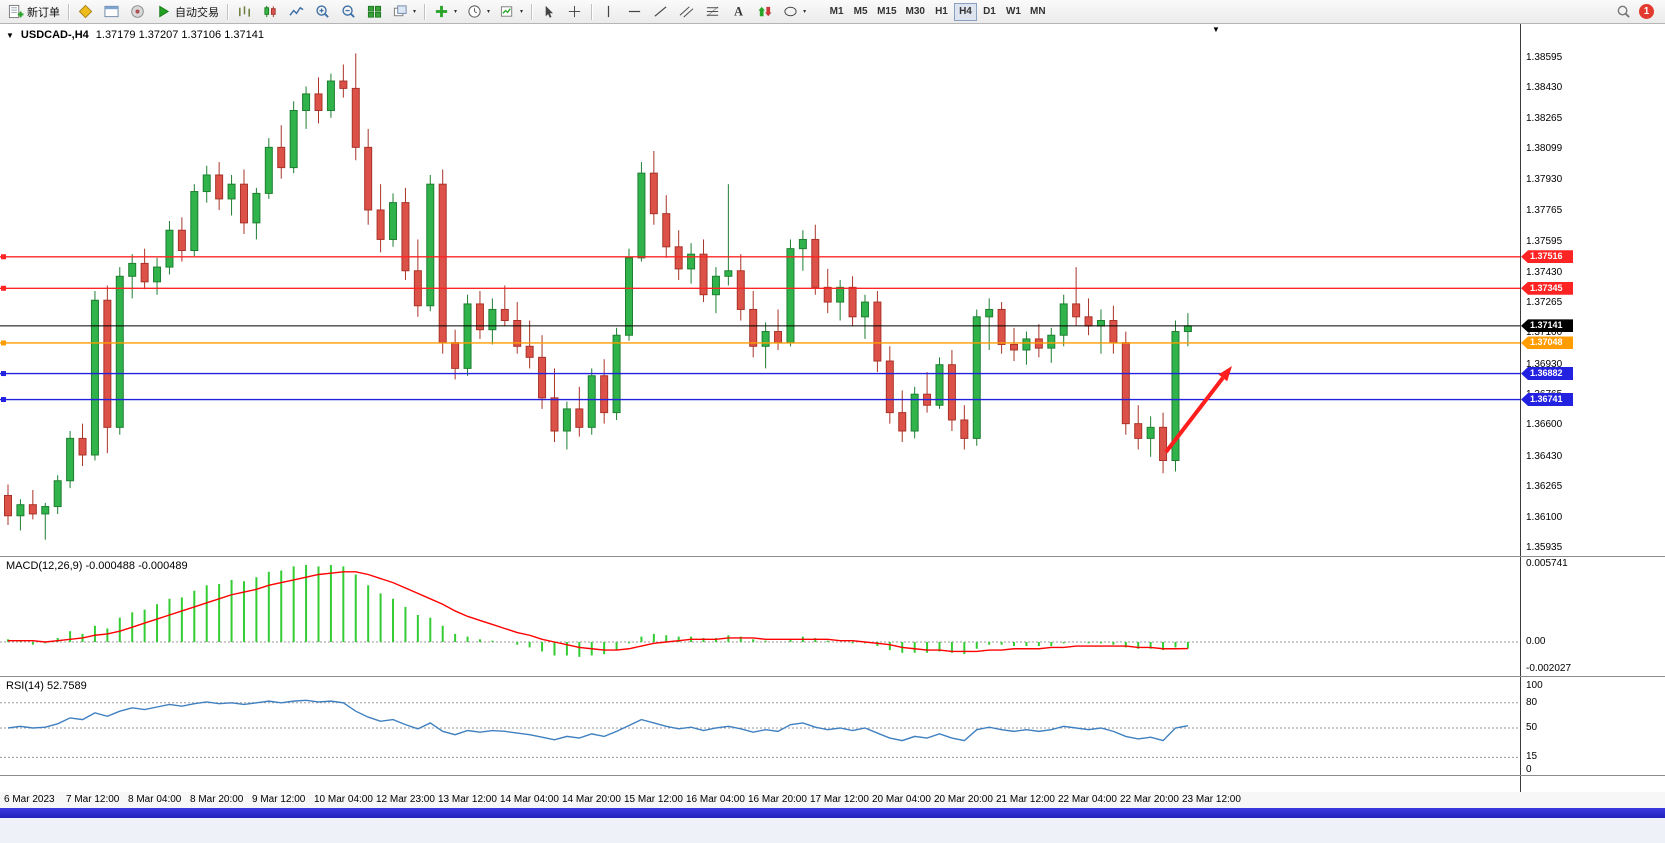 The image size is (1665, 843). I want to click on time-axis-label: 14 Mar 20:00, so click(591, 799).